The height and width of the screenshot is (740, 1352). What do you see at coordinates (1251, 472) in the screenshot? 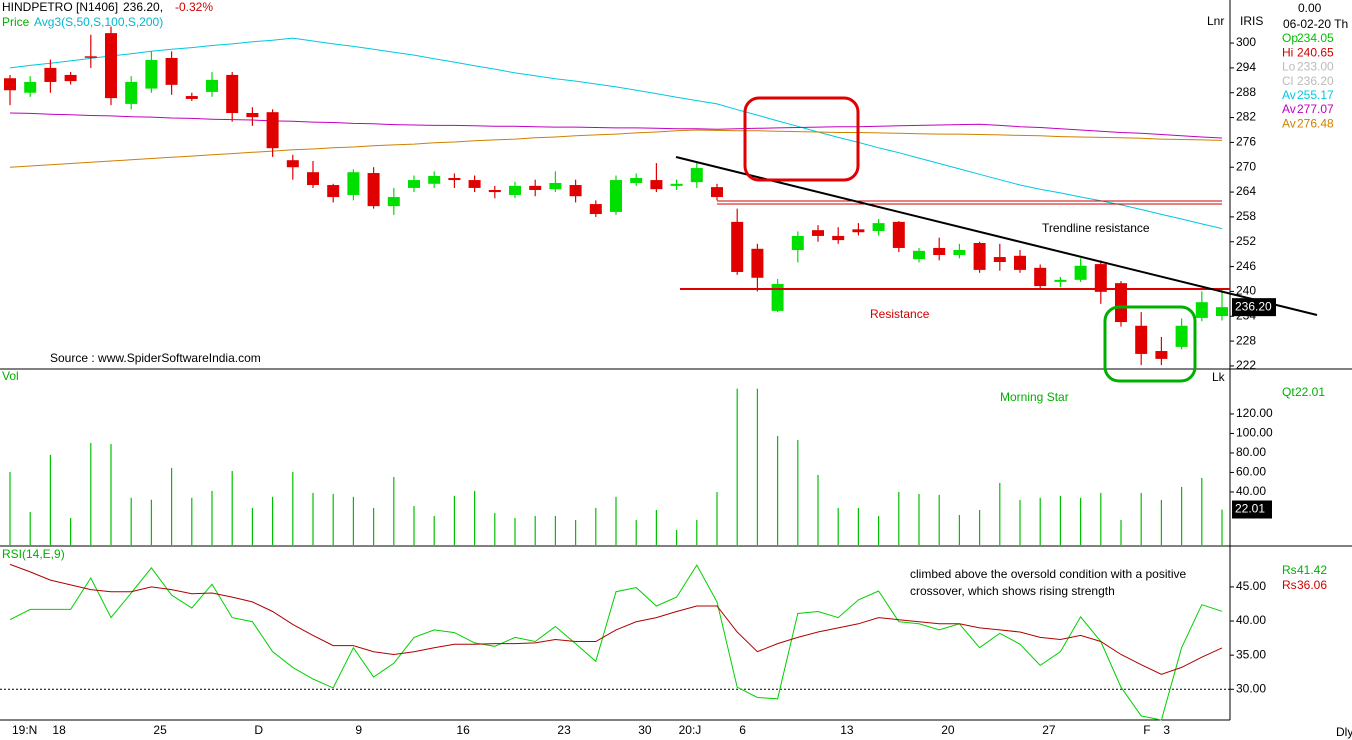
I see `y-tick-label: 60.00` at bounding box center [1251, 472].